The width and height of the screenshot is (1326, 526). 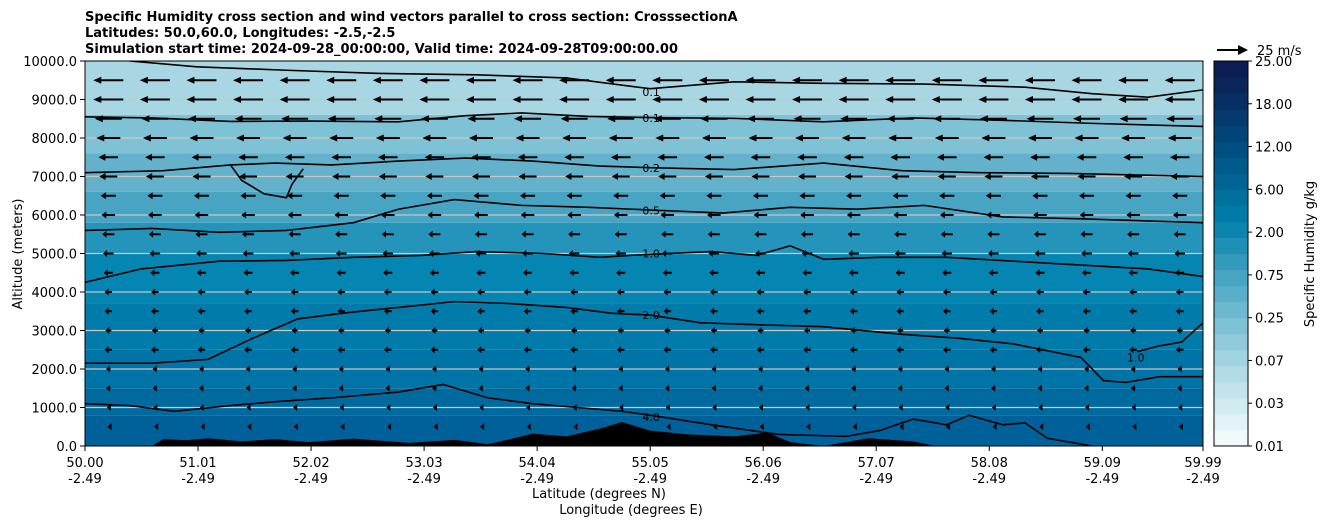 What do you see at coordinates (55, 293) in the screenshot?
I see `y-tick-label: 4000.0` at bounding box center [55, 293].